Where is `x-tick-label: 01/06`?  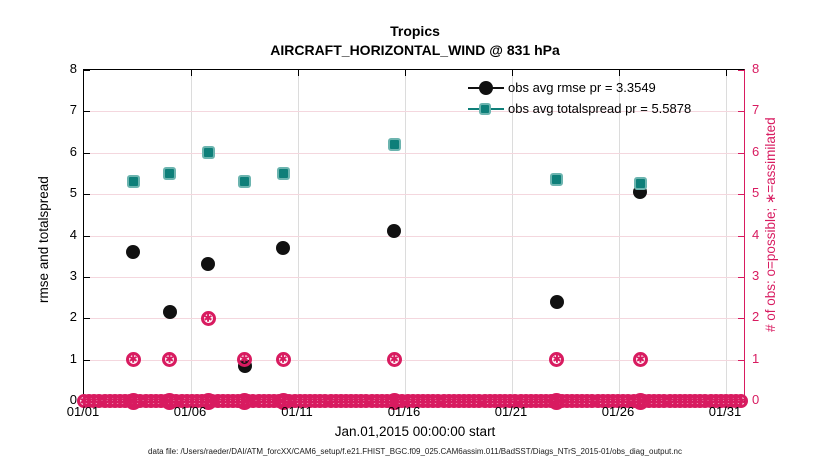 x-tick-label: 01/06 is located at coordinates (190, 411).